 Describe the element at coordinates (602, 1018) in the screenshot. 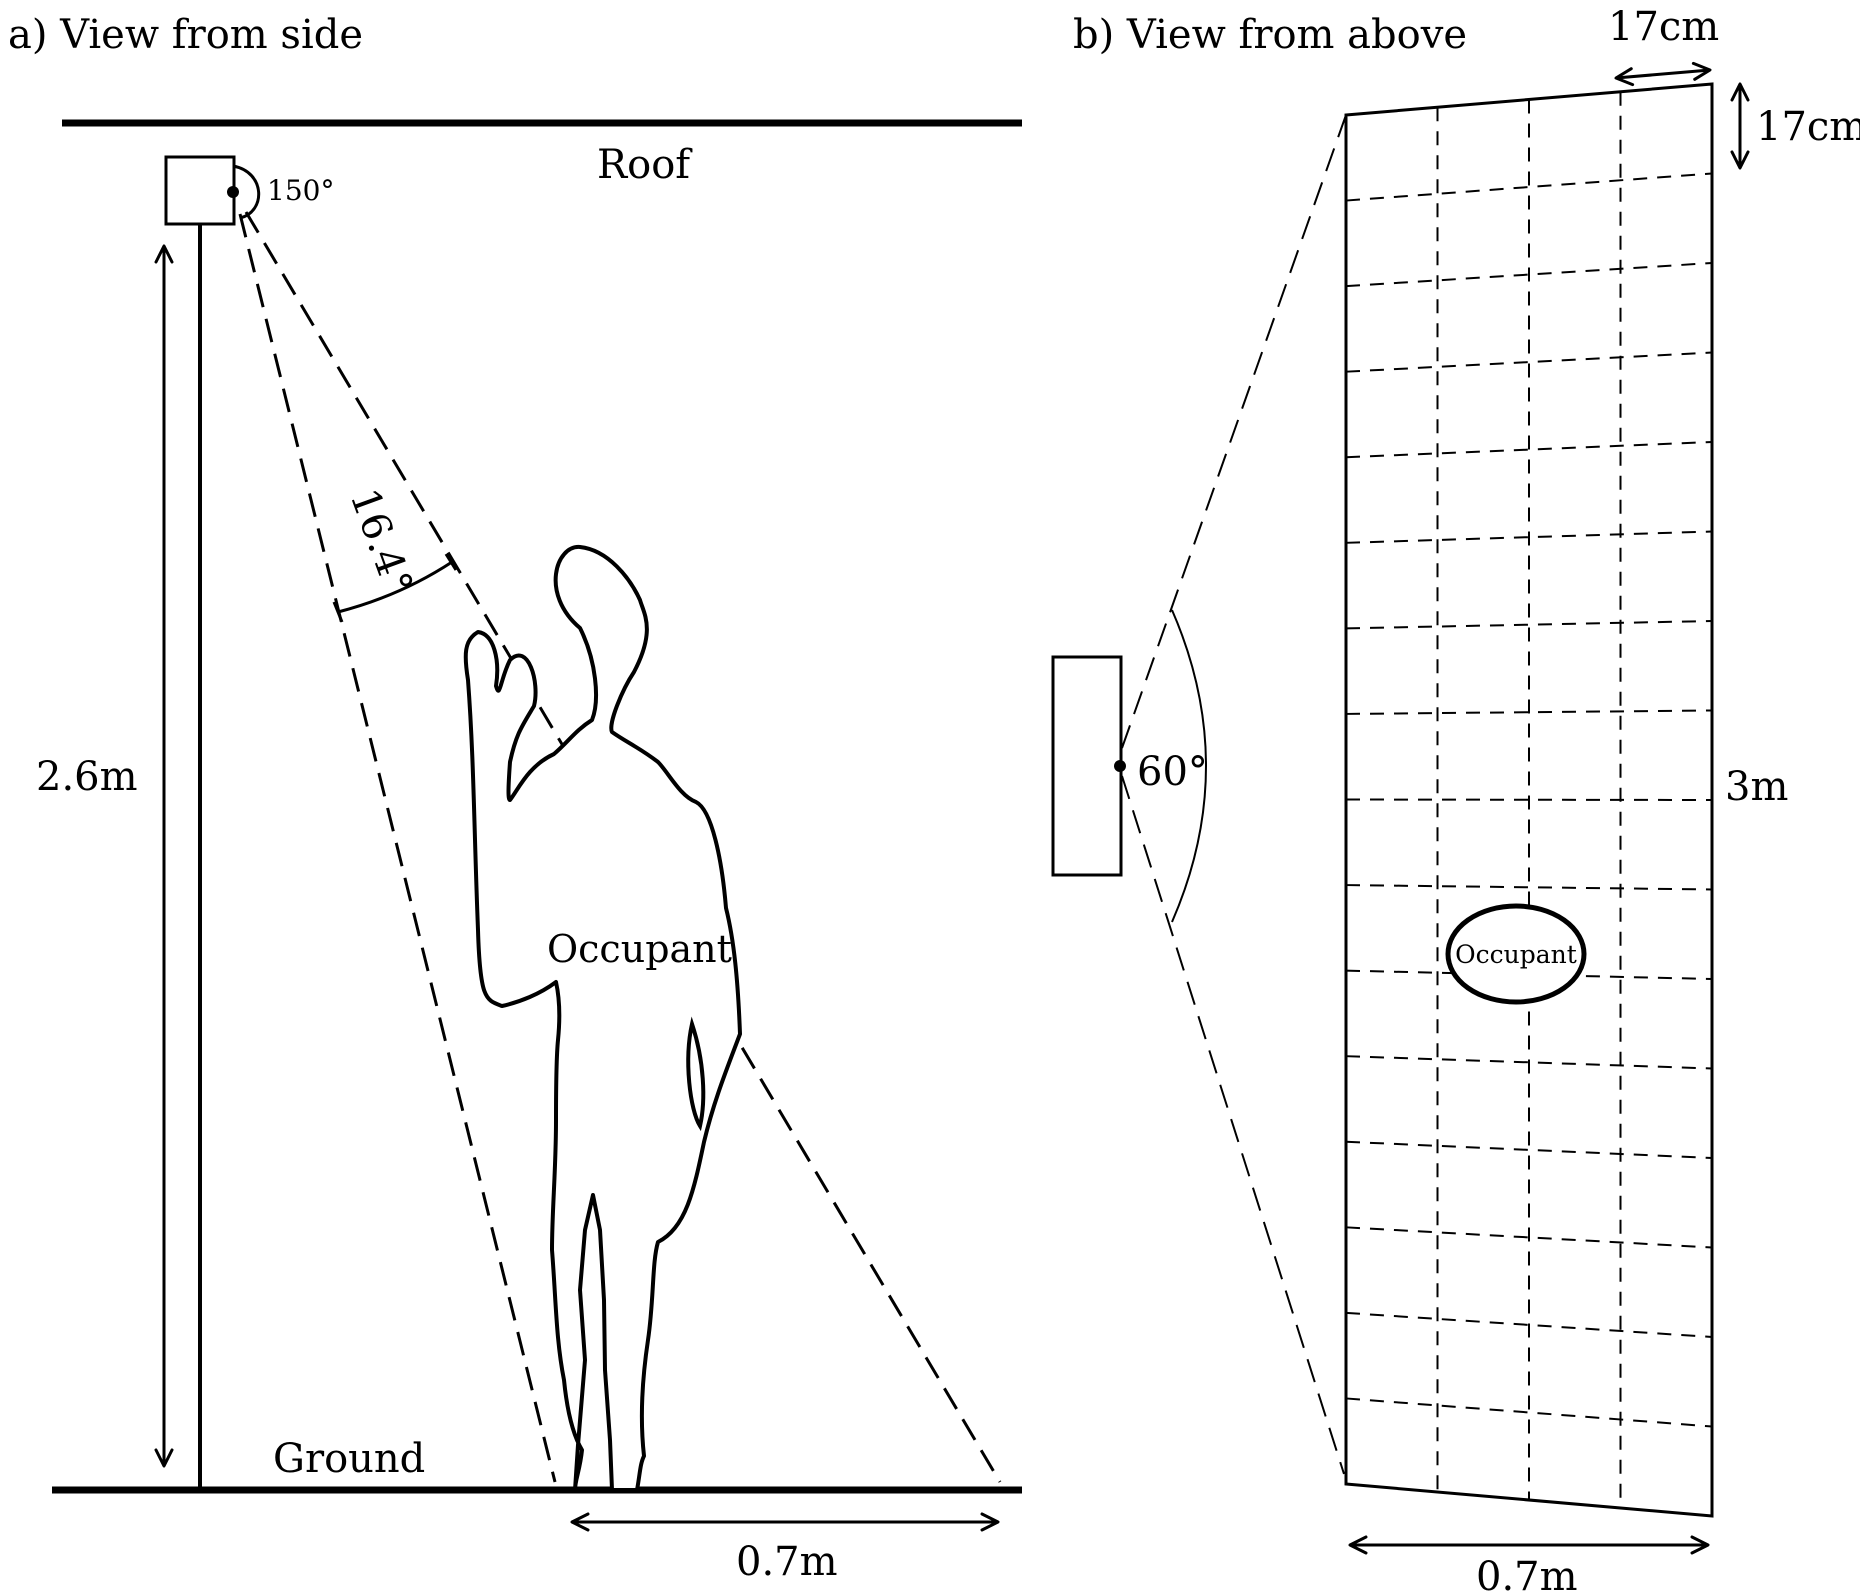

I see `occupant-silhouette` at that location.